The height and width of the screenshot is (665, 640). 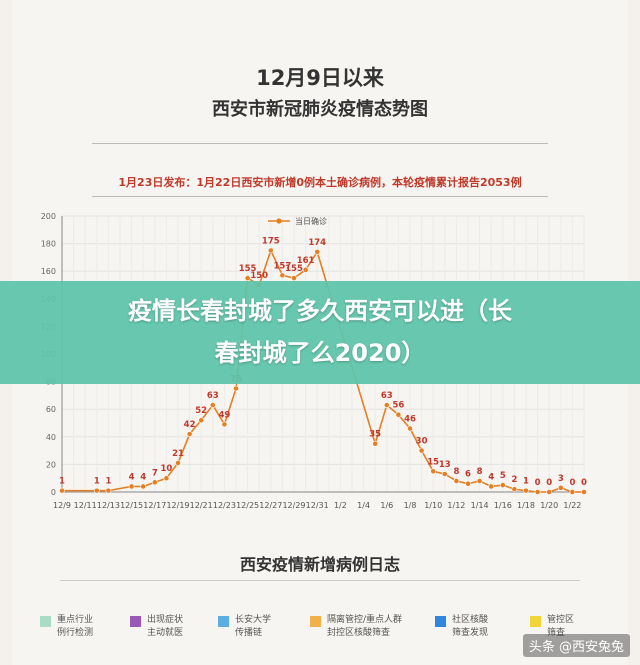 I want to click on x-tick-label: 1/18, so click(x=526, y=505).